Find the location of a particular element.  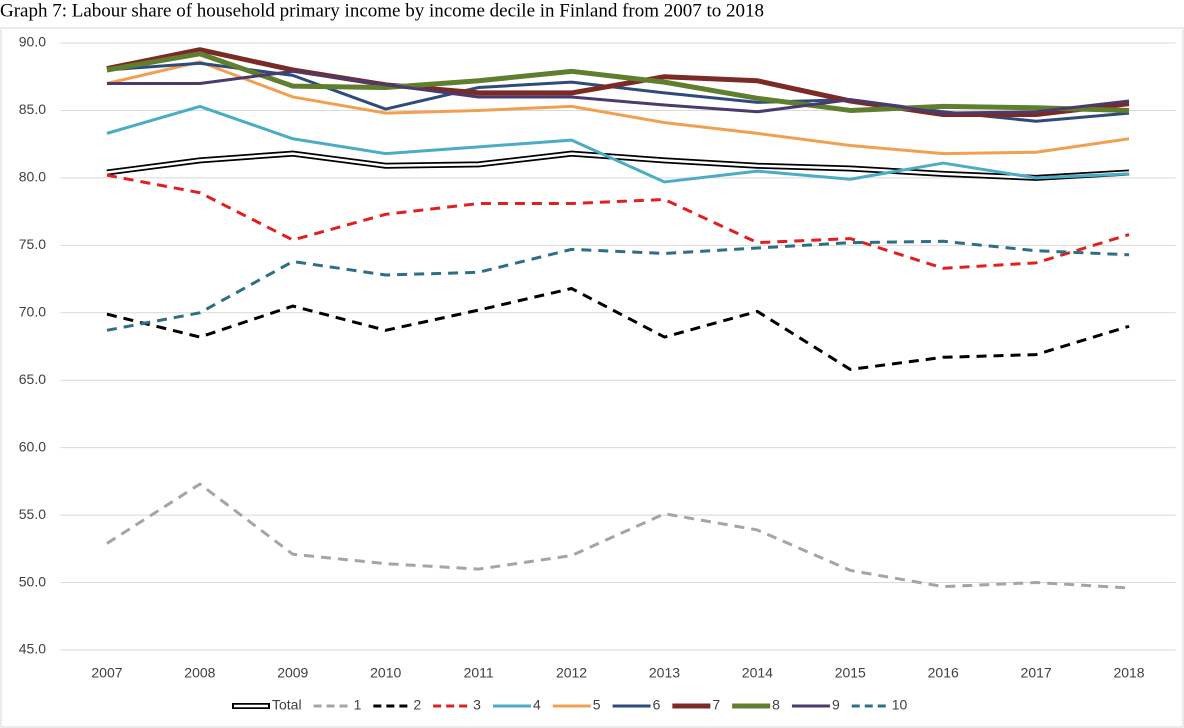

y-tick-label: 45.0 is located at coordinates (32, 649).